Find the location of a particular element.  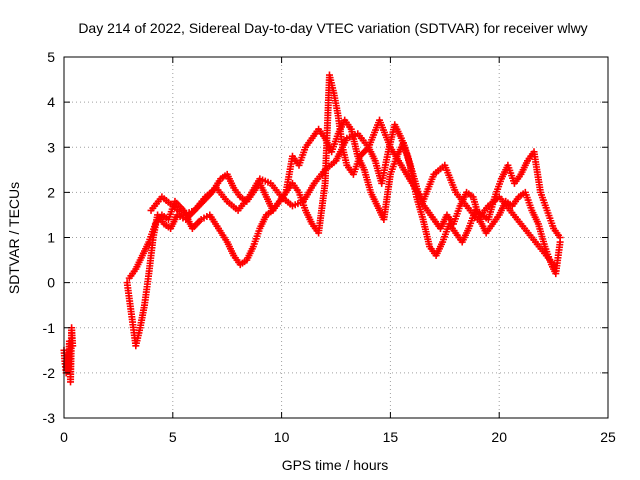

y-tick-label: 2 is located at coordinates (51, 192).